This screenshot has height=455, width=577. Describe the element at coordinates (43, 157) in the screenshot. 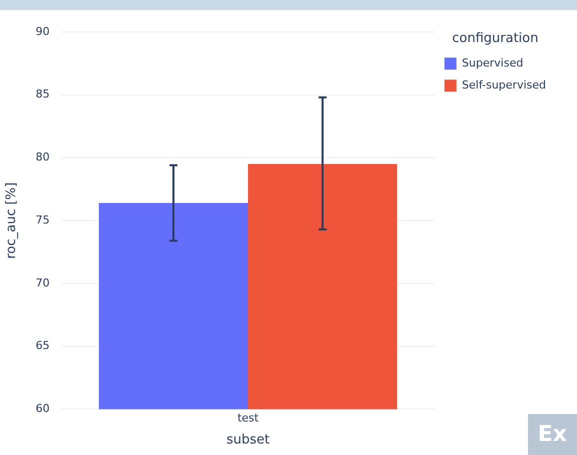

I see `y-tick-label: 80` at that location.